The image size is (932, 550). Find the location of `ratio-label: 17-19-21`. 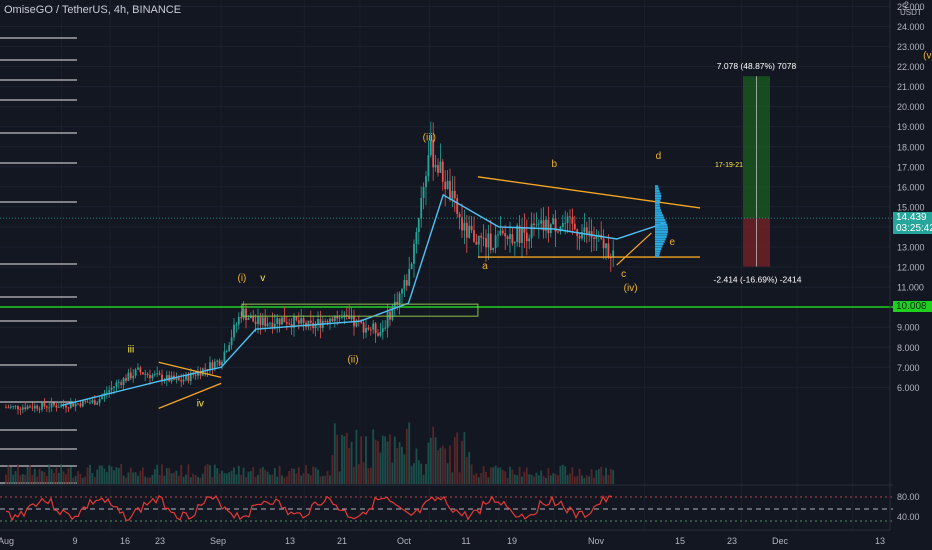

ratio-label: 17-19-21 is located at coordinates (729, 165).